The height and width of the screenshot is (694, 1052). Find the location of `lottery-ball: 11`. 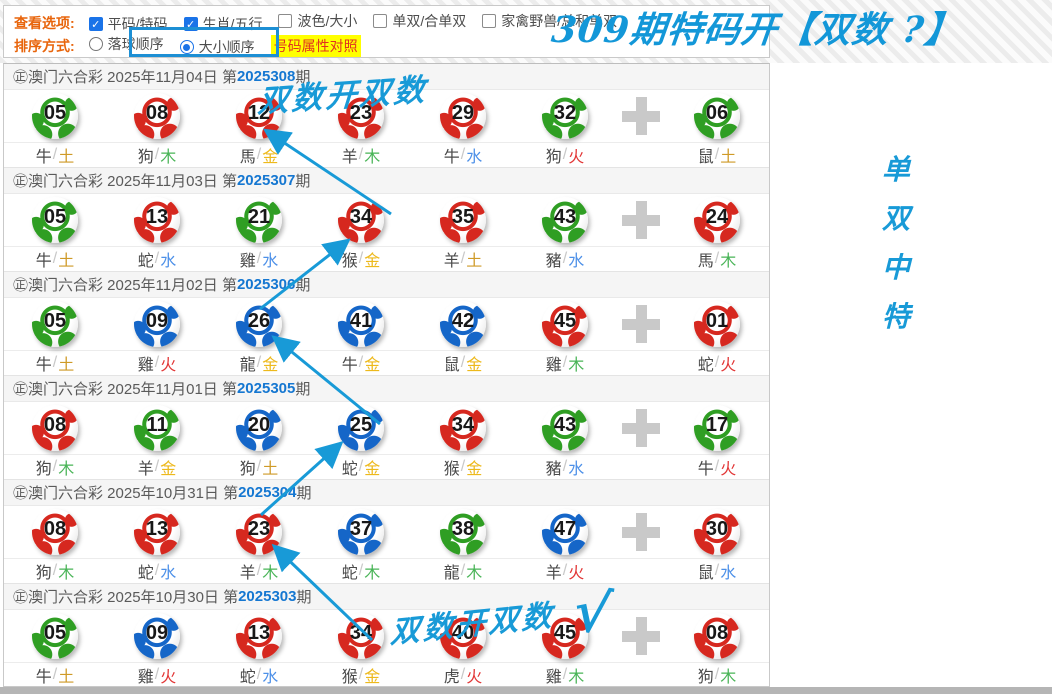

lottery-ball: 11 is located at coordinates (157, 428).